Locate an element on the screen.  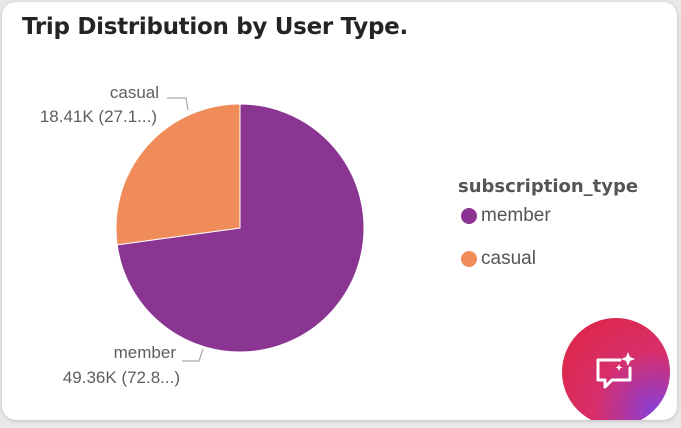
legend-label-casual: casual is located at coordinates (508, 258).